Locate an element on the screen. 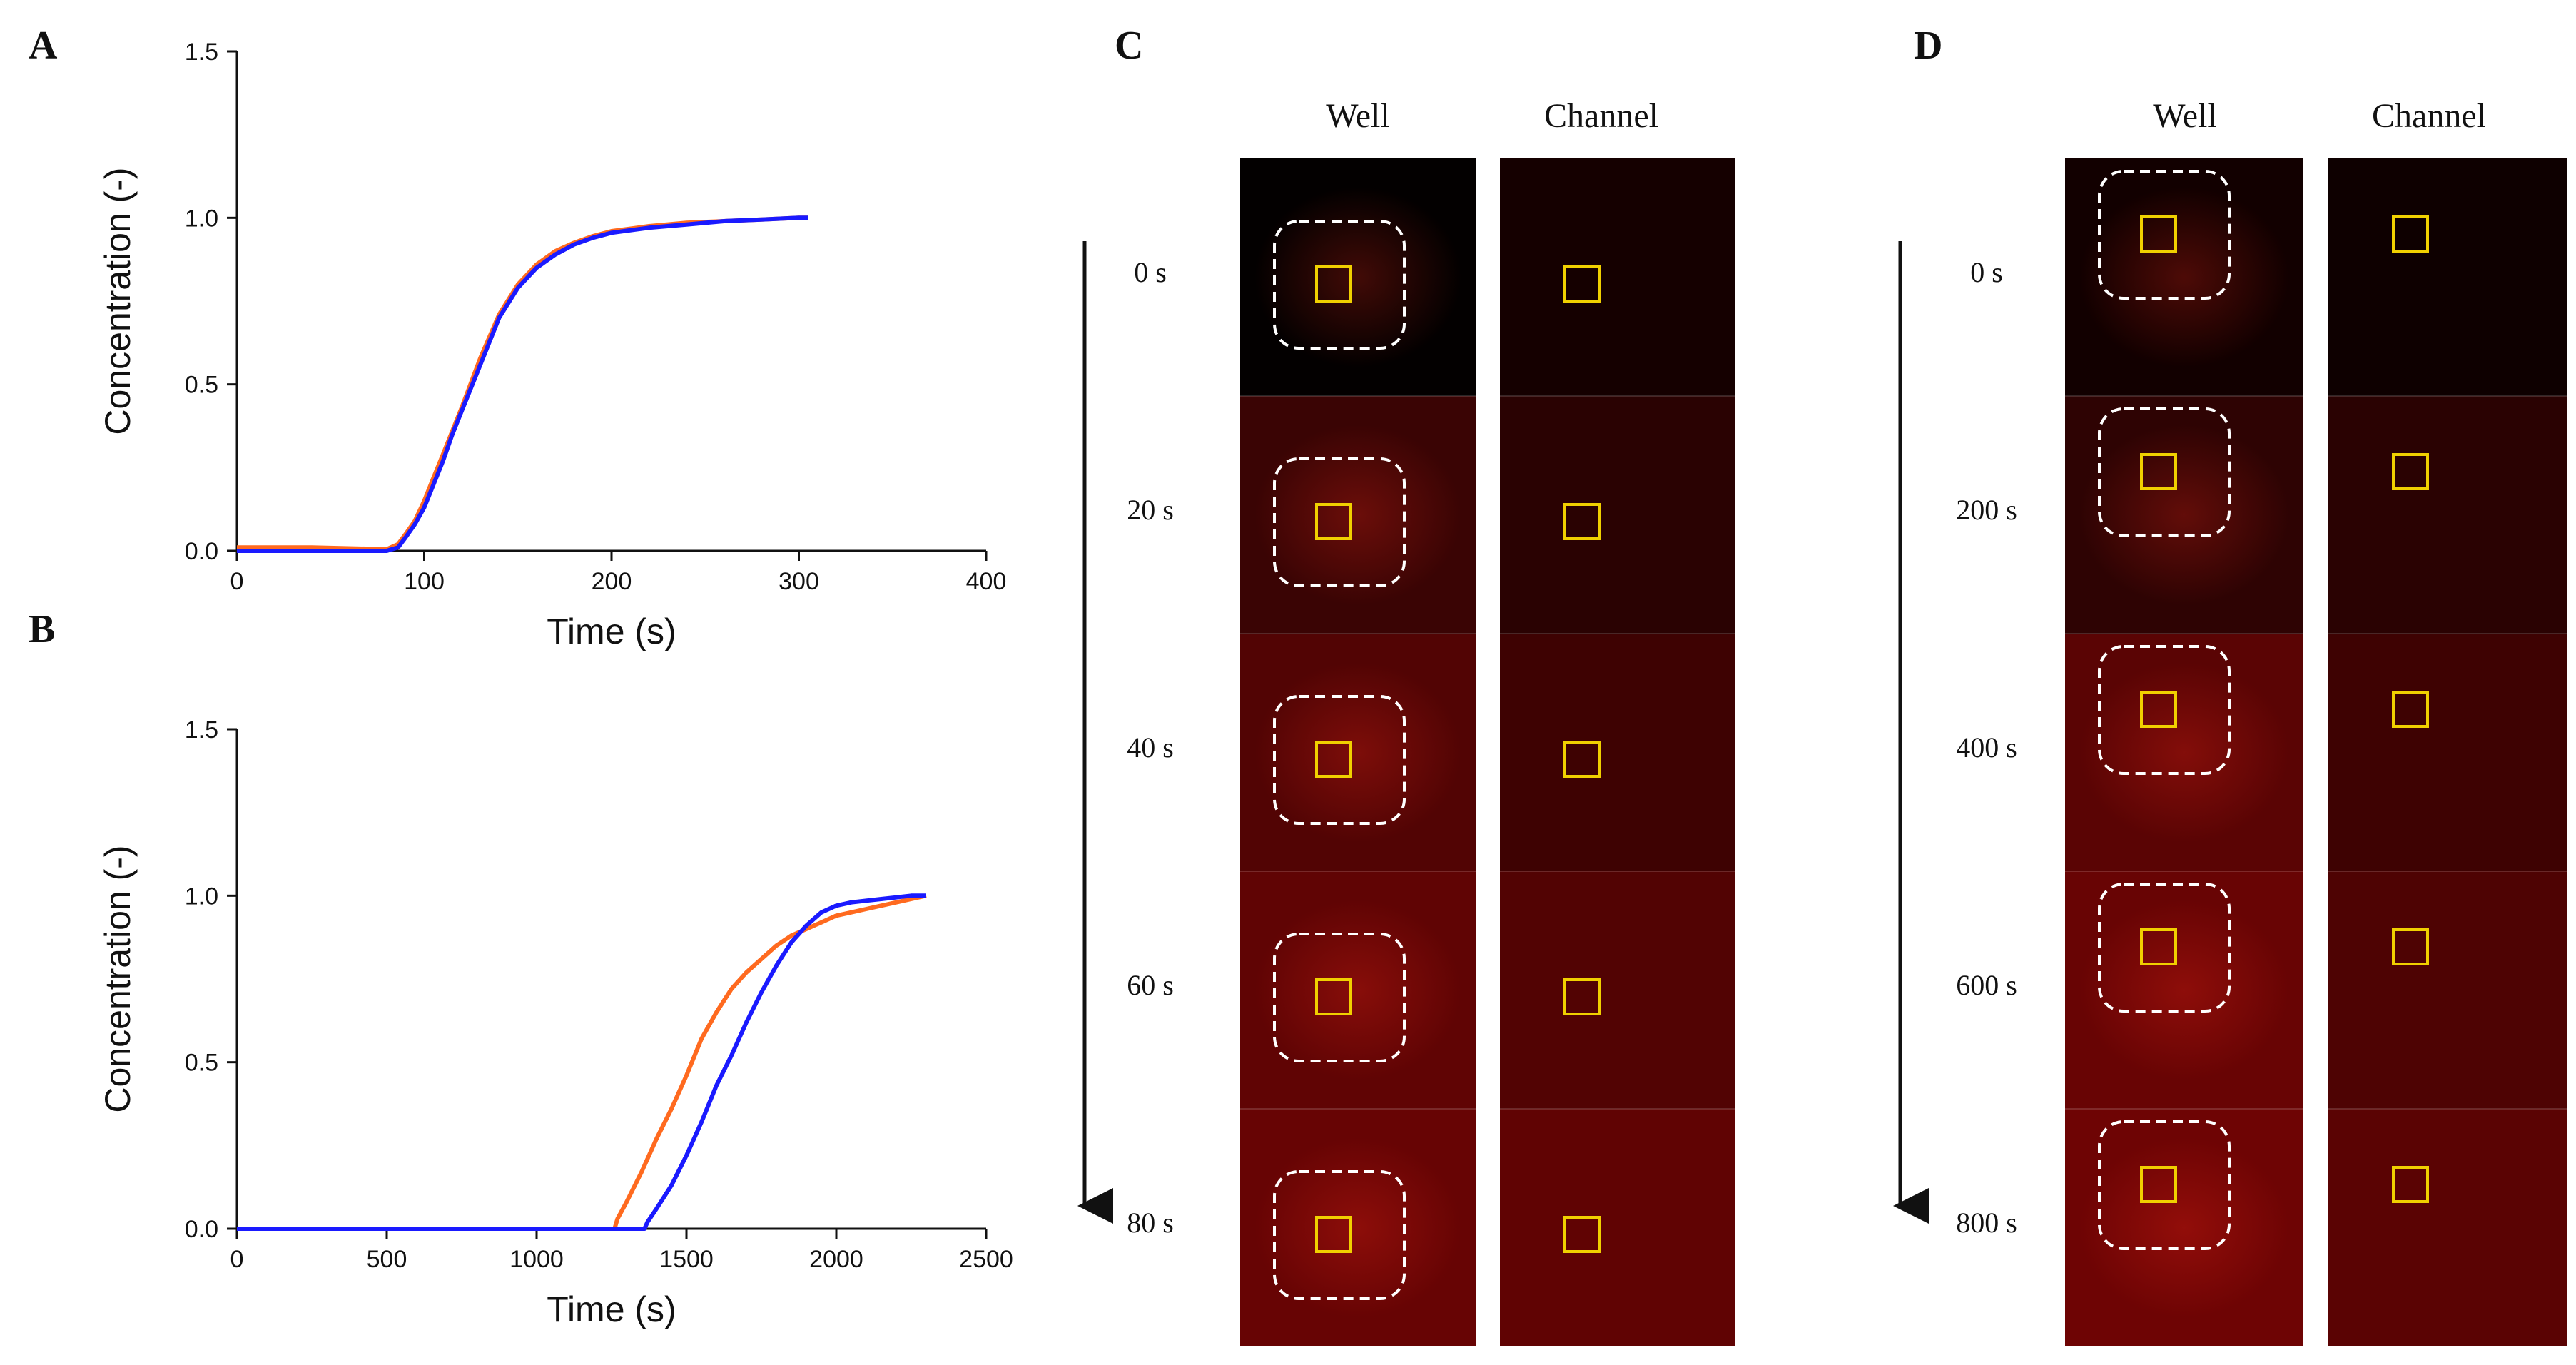 The image size is (2576, 1365). panel-c-time-label: 20 s is located at coordinates (1150, 510).